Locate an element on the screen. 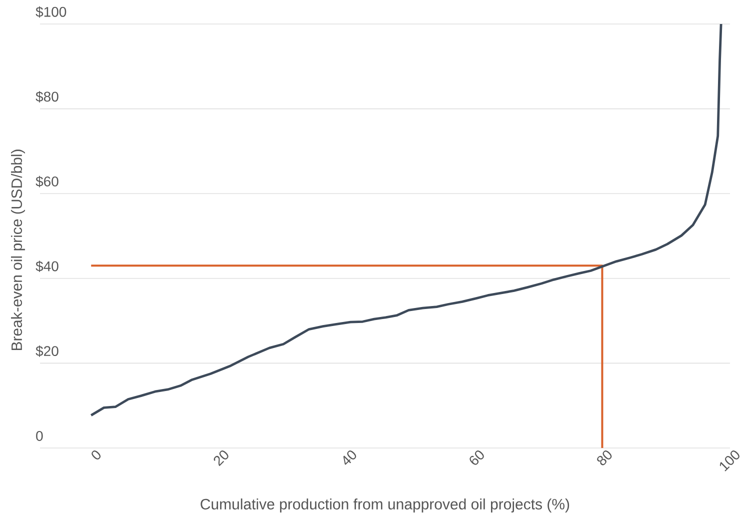  y-tick-label: $40 is located at coordinates (47, 266).